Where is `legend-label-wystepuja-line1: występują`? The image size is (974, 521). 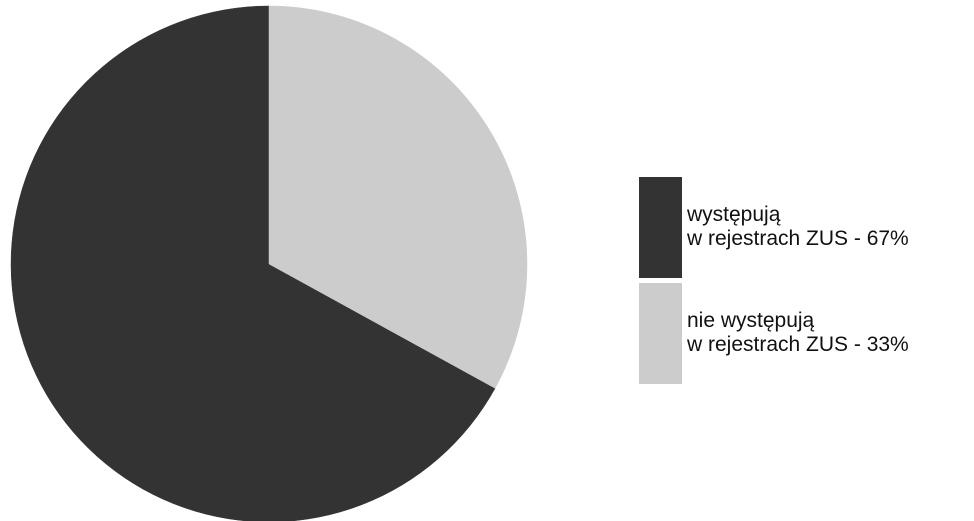 legend-label-wystepuja-line1: występują is located at coordinates (734, 214).